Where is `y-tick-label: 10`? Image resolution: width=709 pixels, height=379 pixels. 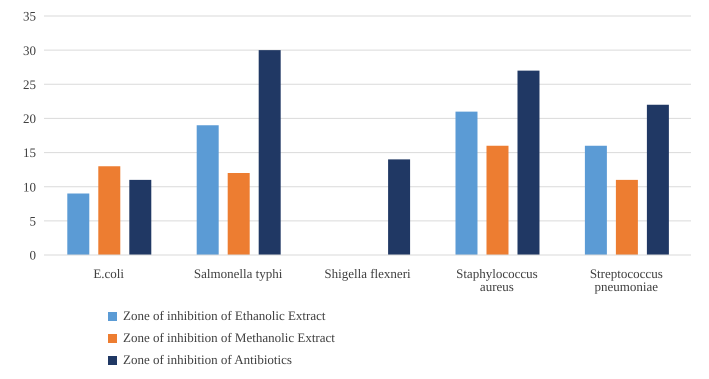 y-tick-label: 10 is located at coordinates (29, 186).